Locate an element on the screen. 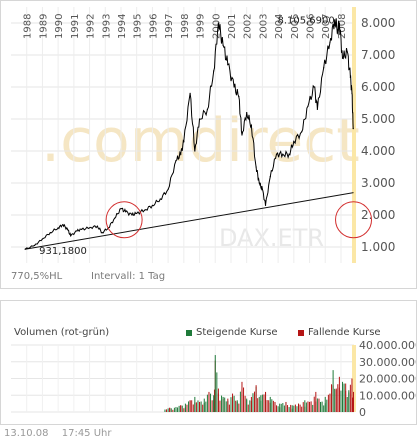  watermark-symbol: DAX.ETR is located at coordinates (271, 238).